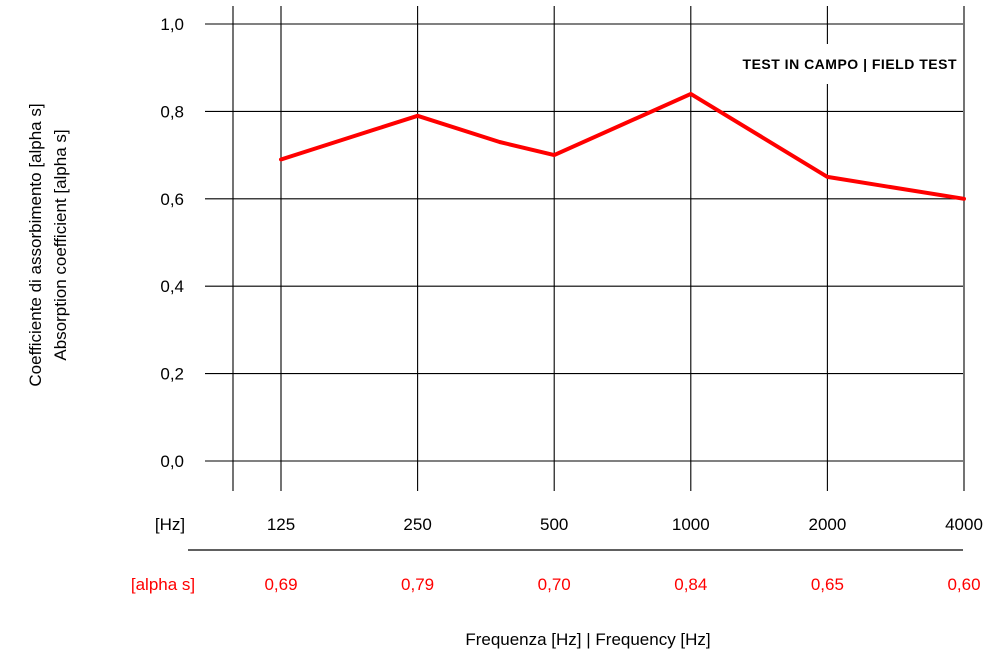 The image size is (987, 656). Describe the element at coordinates (172, 199) in the screenshot. I see `y-tick-label: 0,6` at that location.